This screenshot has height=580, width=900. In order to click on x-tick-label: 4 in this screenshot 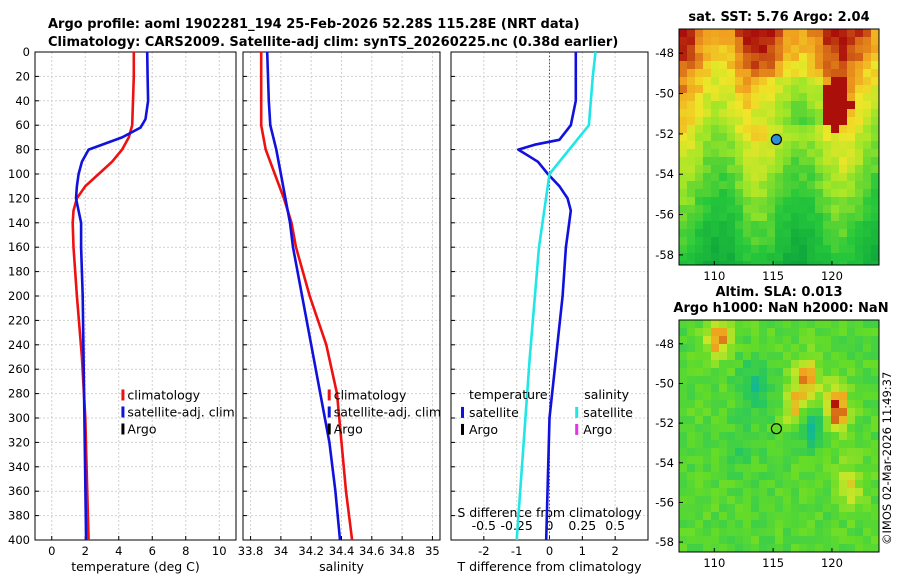, I will do `click(118, 551)`.